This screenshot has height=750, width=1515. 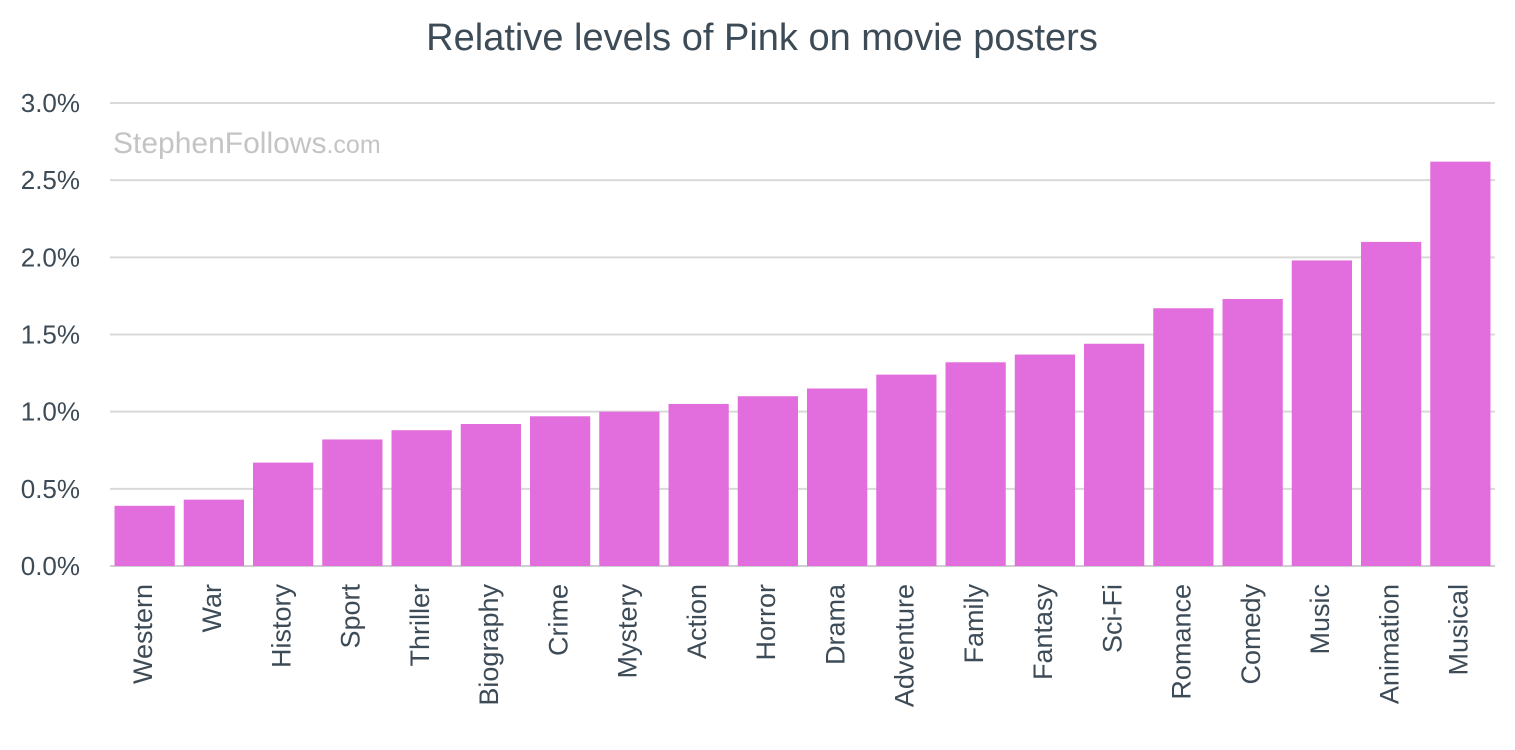 I want to click on x-category-label: Musical, so click(x=1459, y=630).